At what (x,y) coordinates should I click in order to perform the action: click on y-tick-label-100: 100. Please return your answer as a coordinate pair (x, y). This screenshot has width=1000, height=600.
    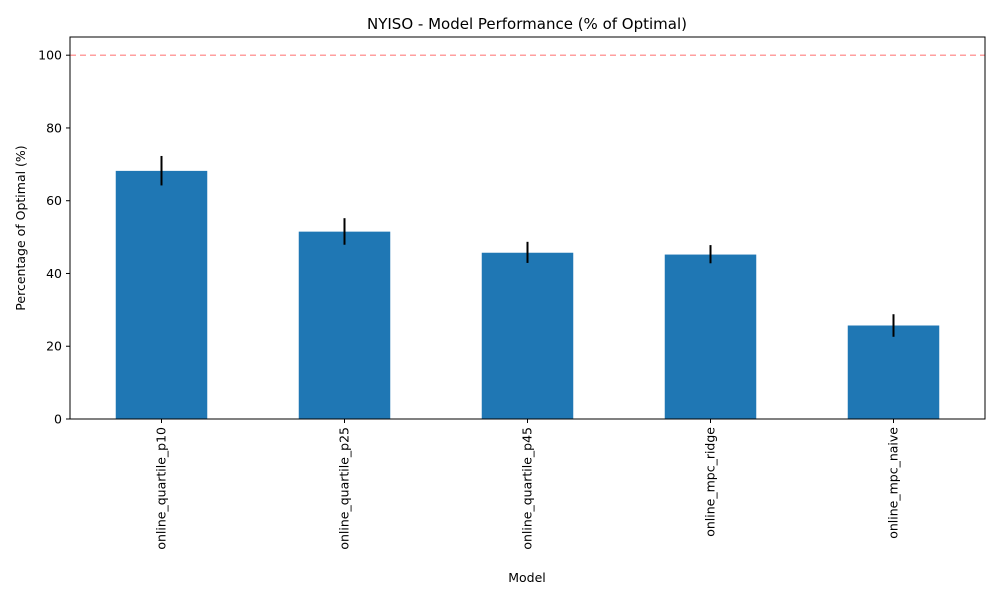
    Looking at the image, I should click on (50, 55).